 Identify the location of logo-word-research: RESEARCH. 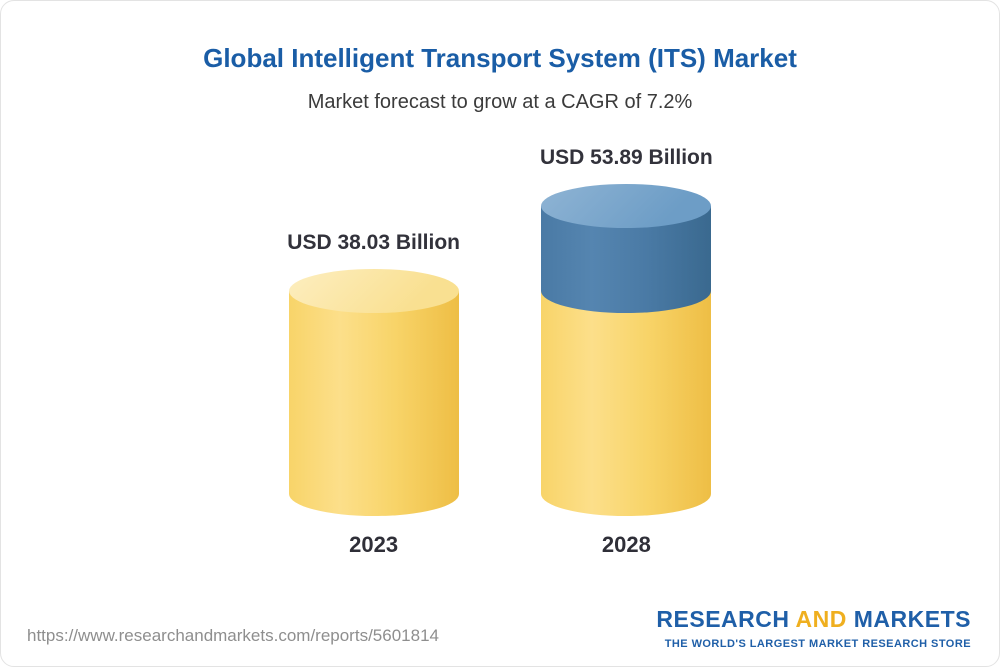
(723, 619).